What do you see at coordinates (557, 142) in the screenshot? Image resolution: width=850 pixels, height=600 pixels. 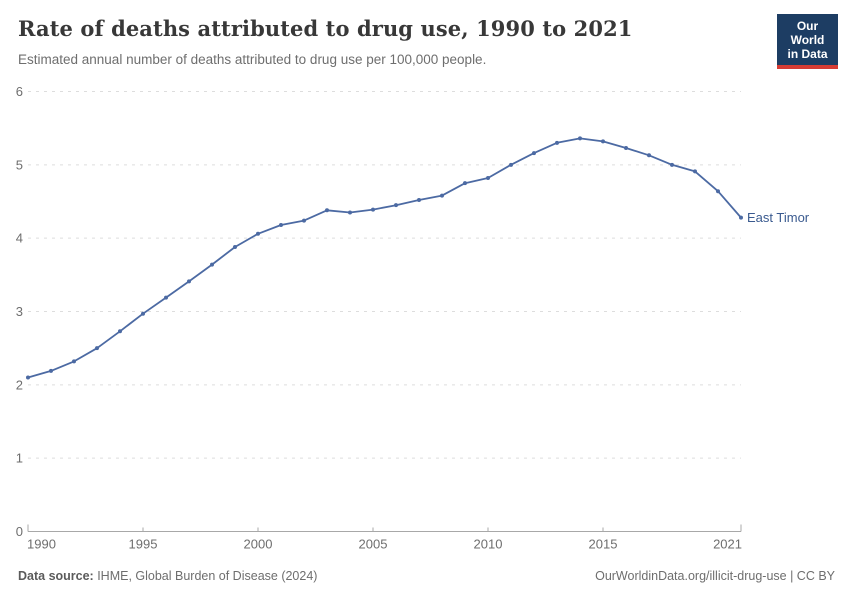 I see `data-point-2013` at bounding box center [557, 142].